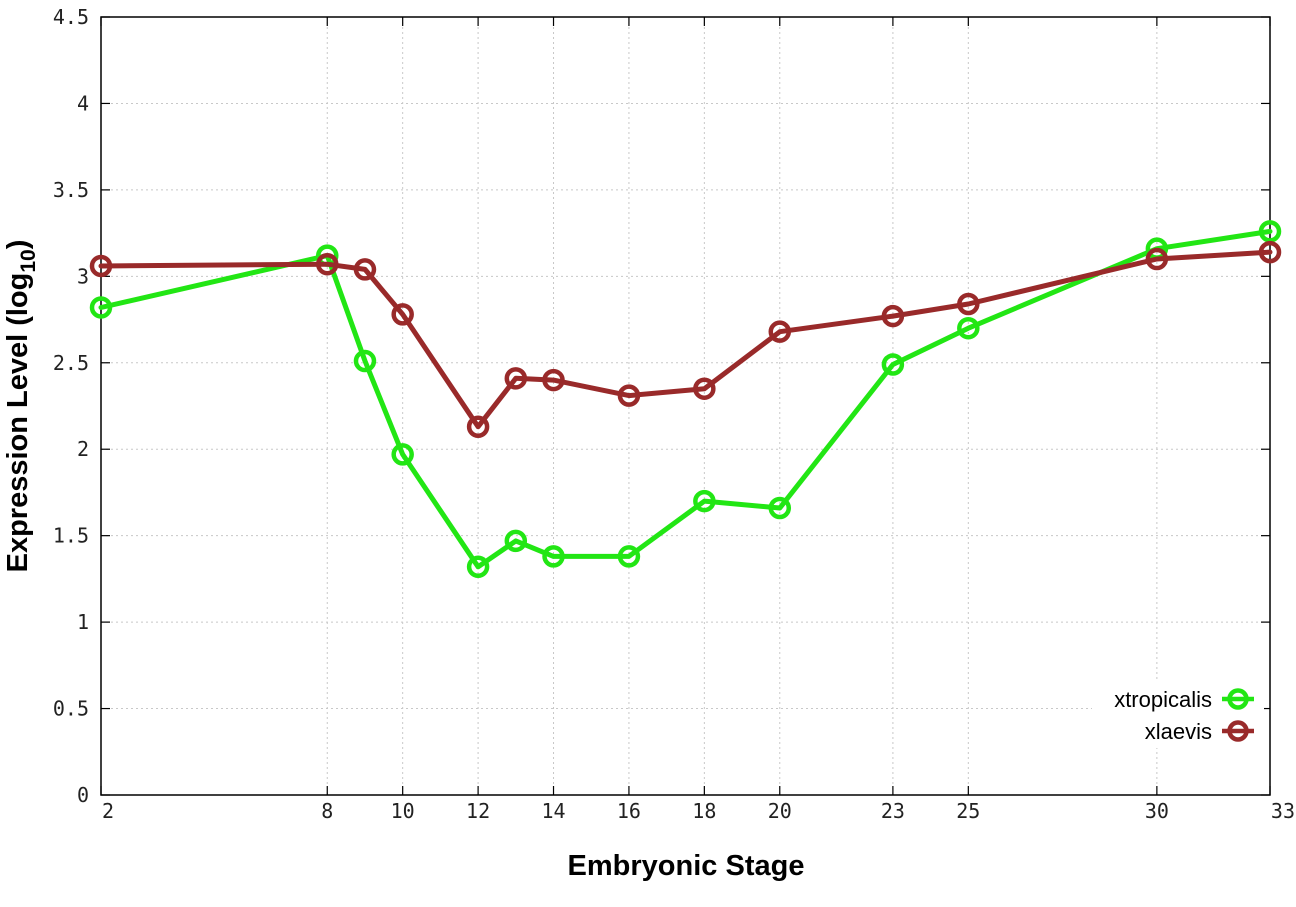 This screenshot has width=1296, height=907. Describe the element at coordinates (83, 103) in the screenshot. I see `y-tick-label: 4` at that location.